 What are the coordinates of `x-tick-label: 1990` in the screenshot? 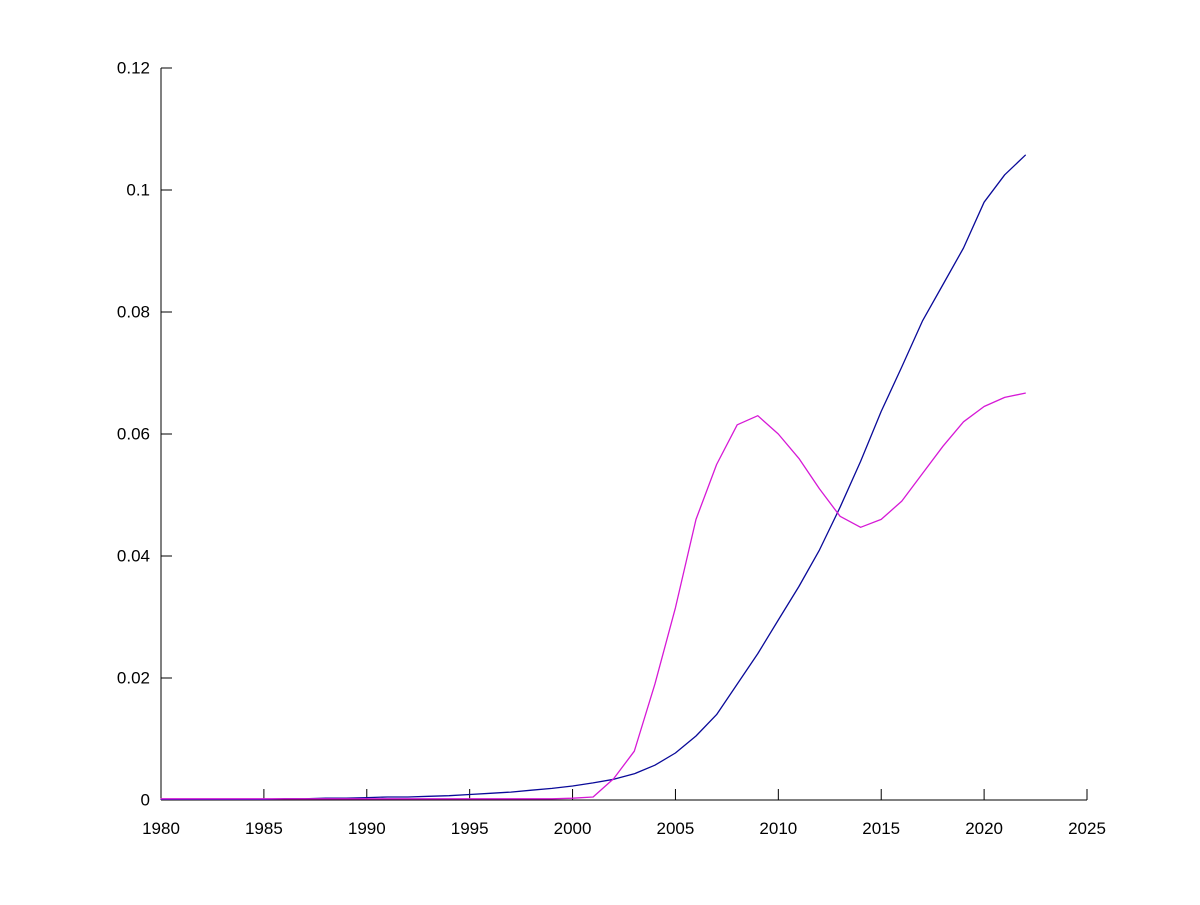 It's located at (367, 828).